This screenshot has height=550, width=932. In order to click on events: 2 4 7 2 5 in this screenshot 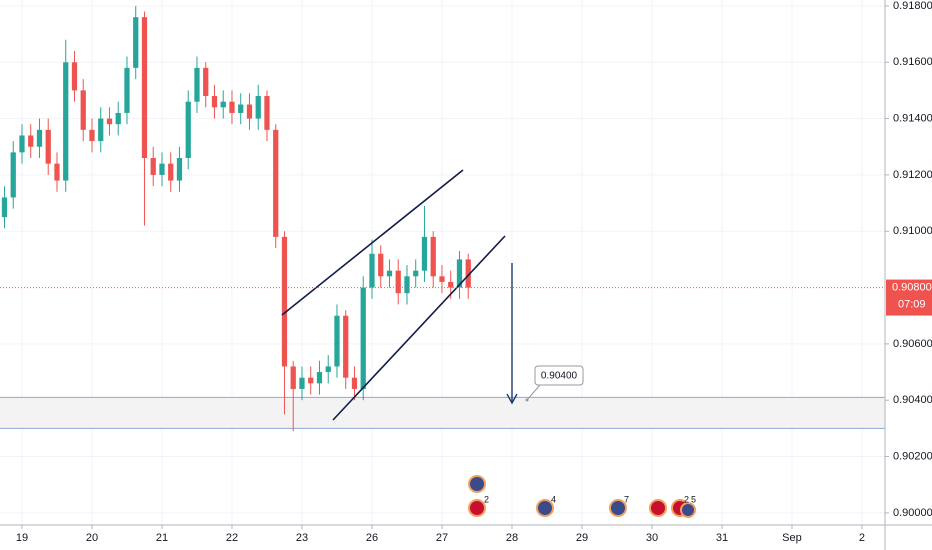, I will do `click(582, 496)`.